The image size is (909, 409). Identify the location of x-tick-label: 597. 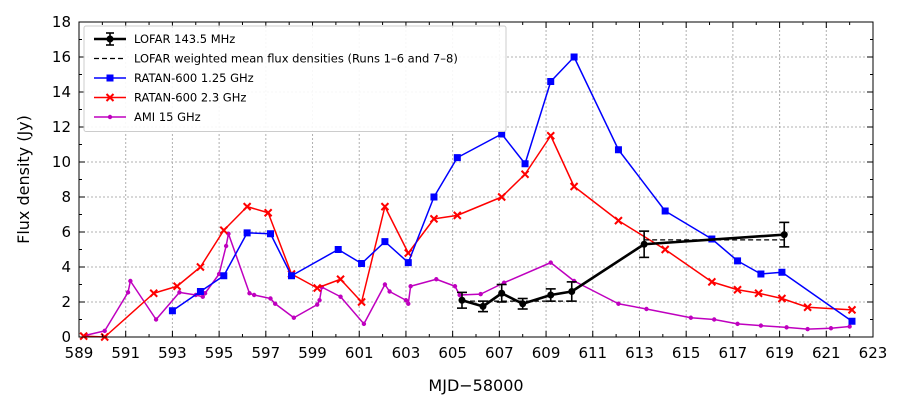
(266, 353).